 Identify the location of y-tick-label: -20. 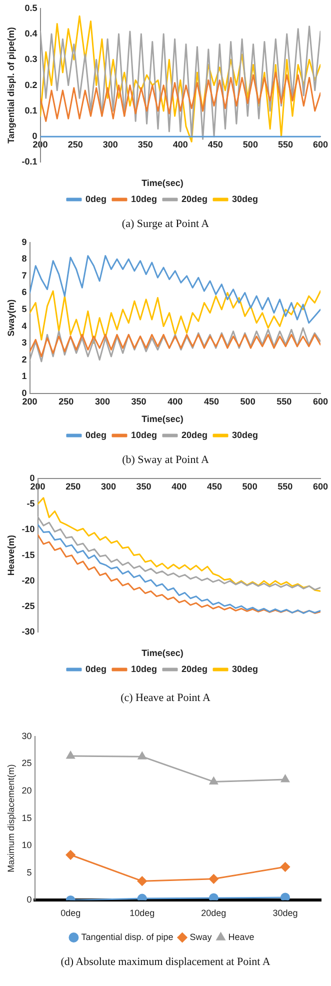
(28, 580).